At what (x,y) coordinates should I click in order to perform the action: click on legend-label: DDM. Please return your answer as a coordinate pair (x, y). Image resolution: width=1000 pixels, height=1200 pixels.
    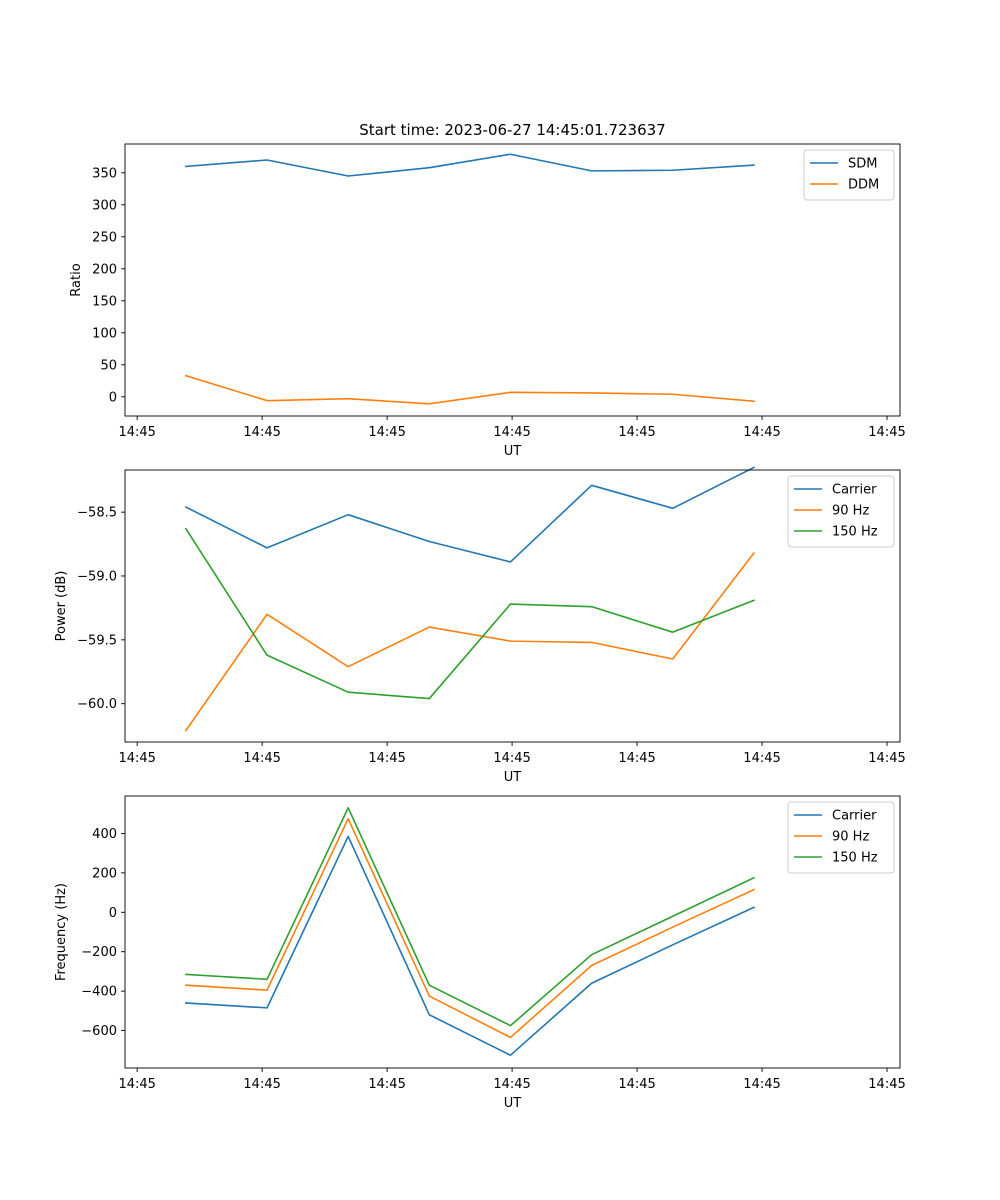
    Looking at the image, I should click on (863, 185).